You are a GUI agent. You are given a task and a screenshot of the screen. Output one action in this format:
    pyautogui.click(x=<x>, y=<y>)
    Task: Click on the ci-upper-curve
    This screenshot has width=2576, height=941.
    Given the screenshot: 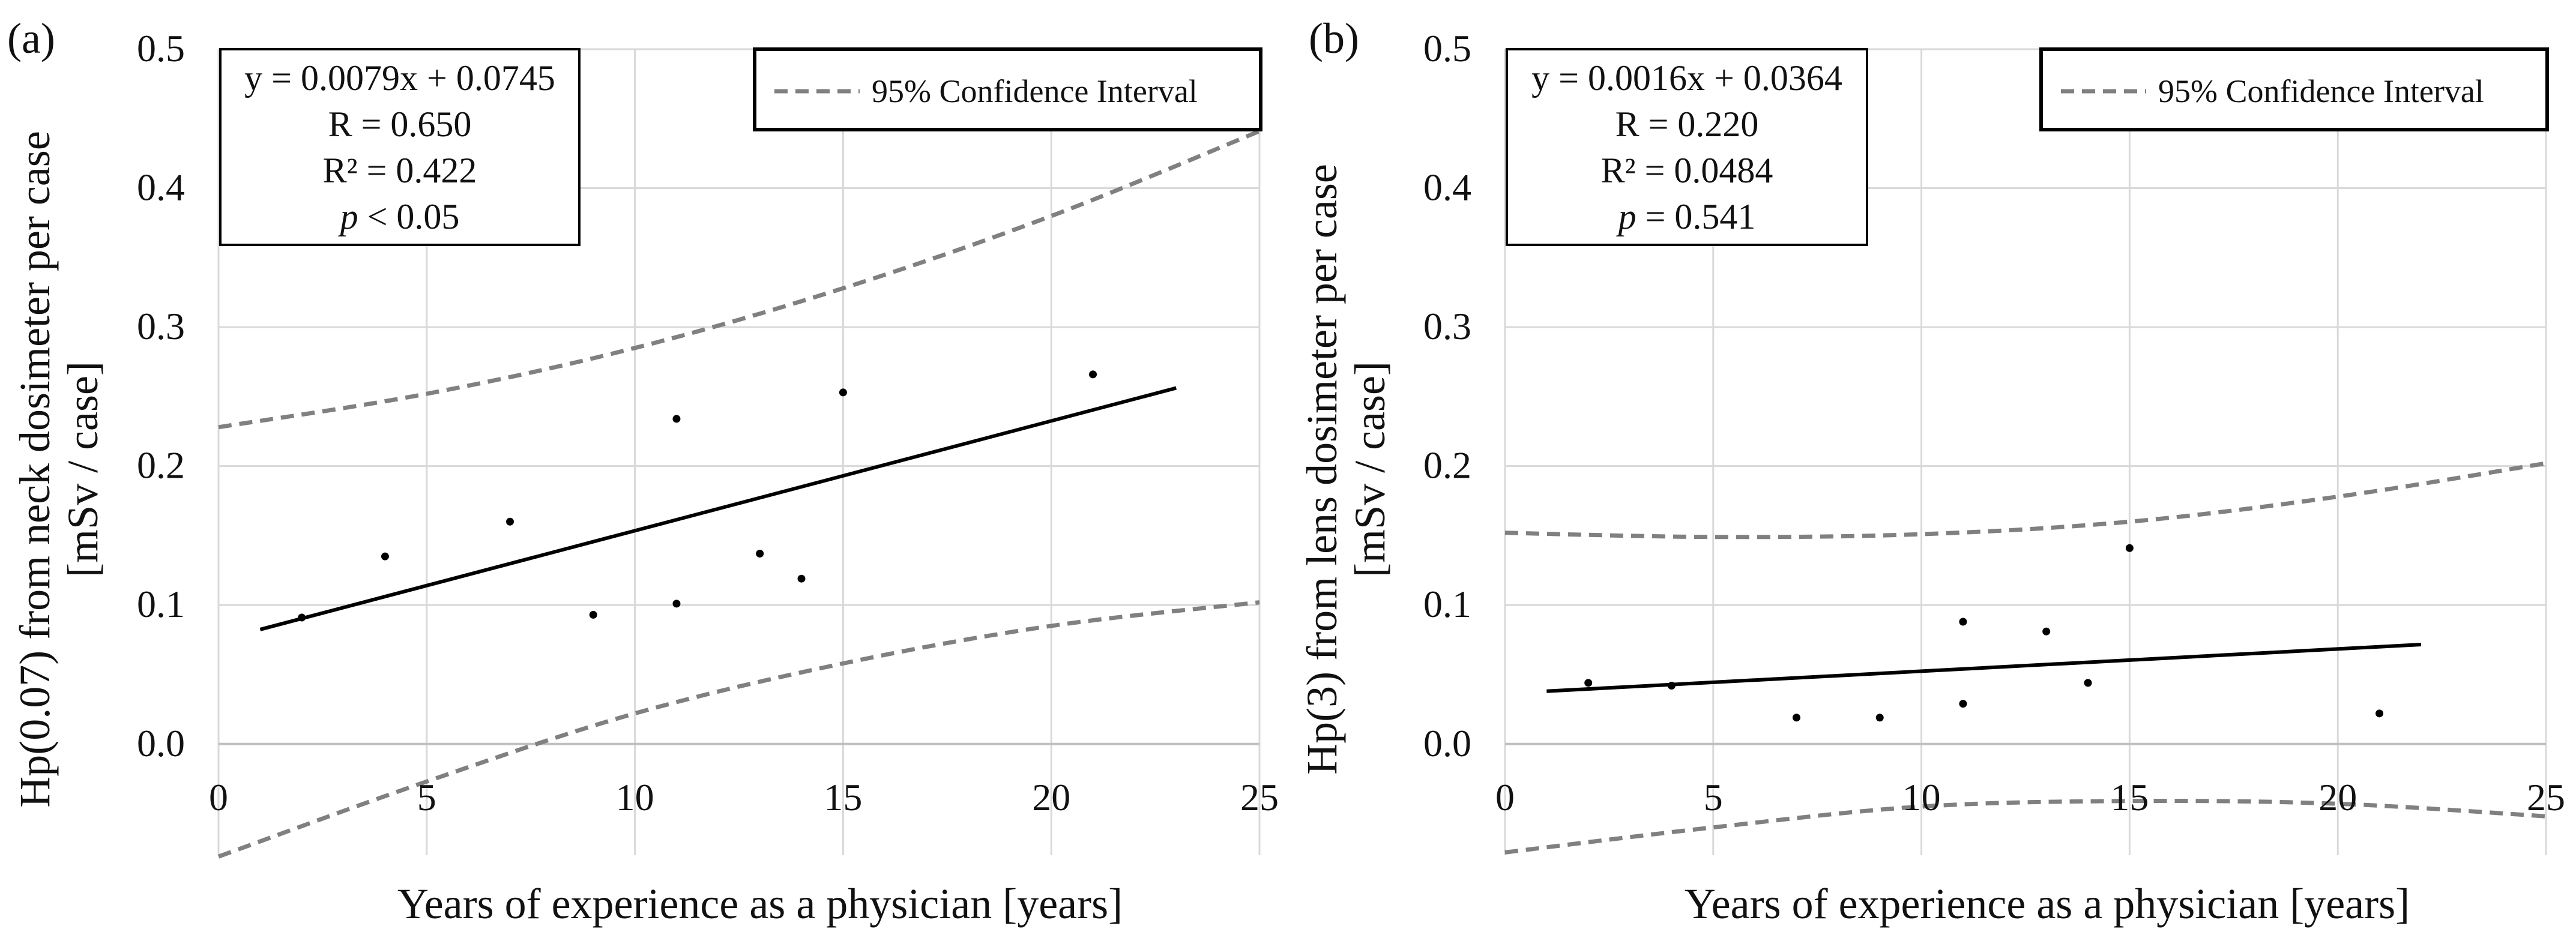 What is the action you would take?
    pyautogui.click(x=2025, y=500)
    